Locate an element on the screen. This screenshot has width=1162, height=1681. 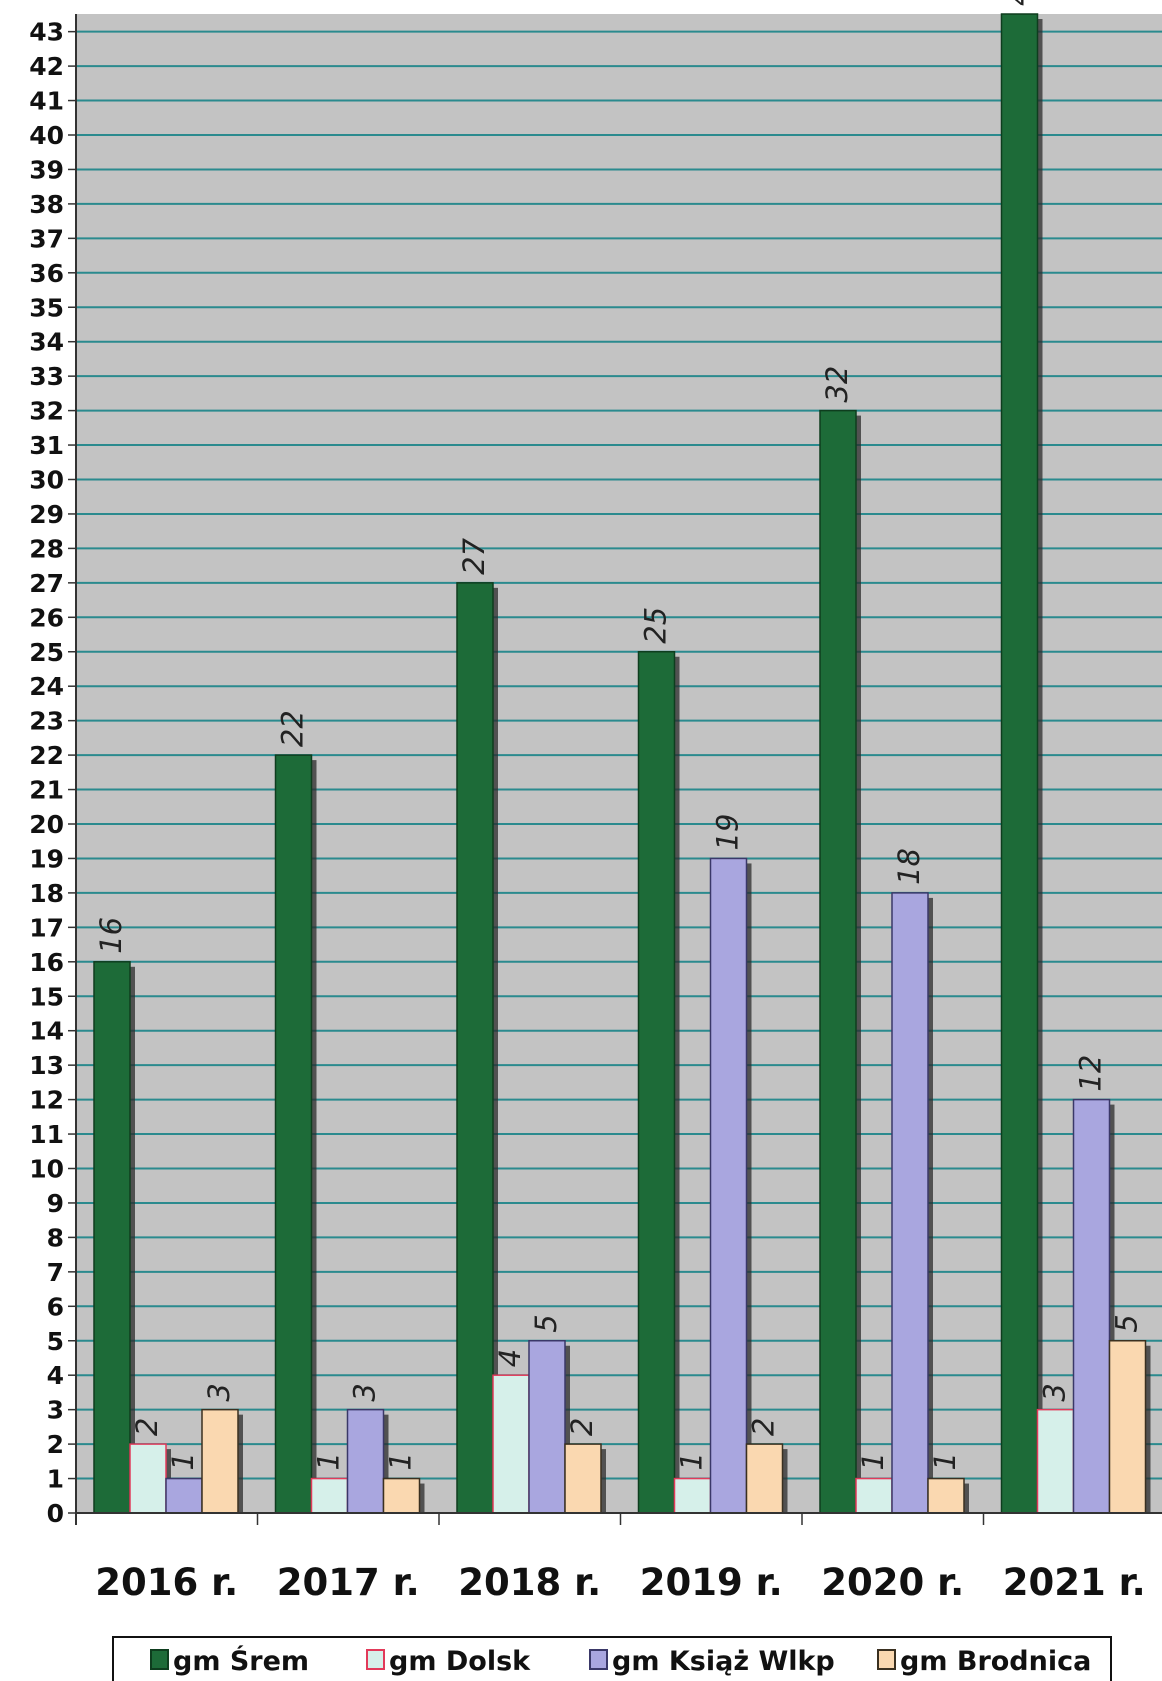
data-label: 25 is located at coordinates (656, 625).